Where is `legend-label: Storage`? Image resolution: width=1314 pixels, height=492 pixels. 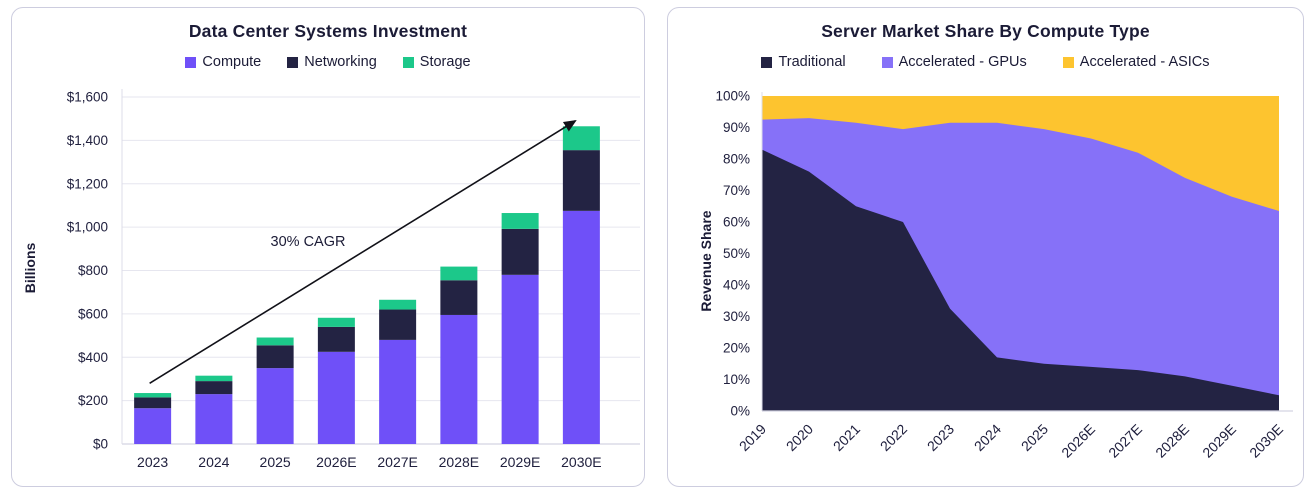
legend-label: Storage is located at coordinates (445, 62).